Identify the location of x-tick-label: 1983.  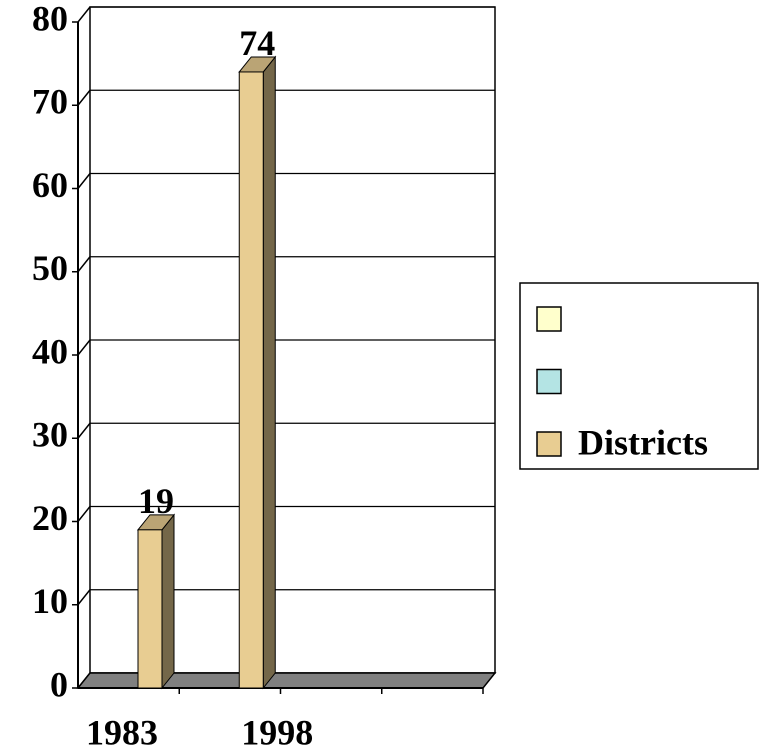
(122, 732).